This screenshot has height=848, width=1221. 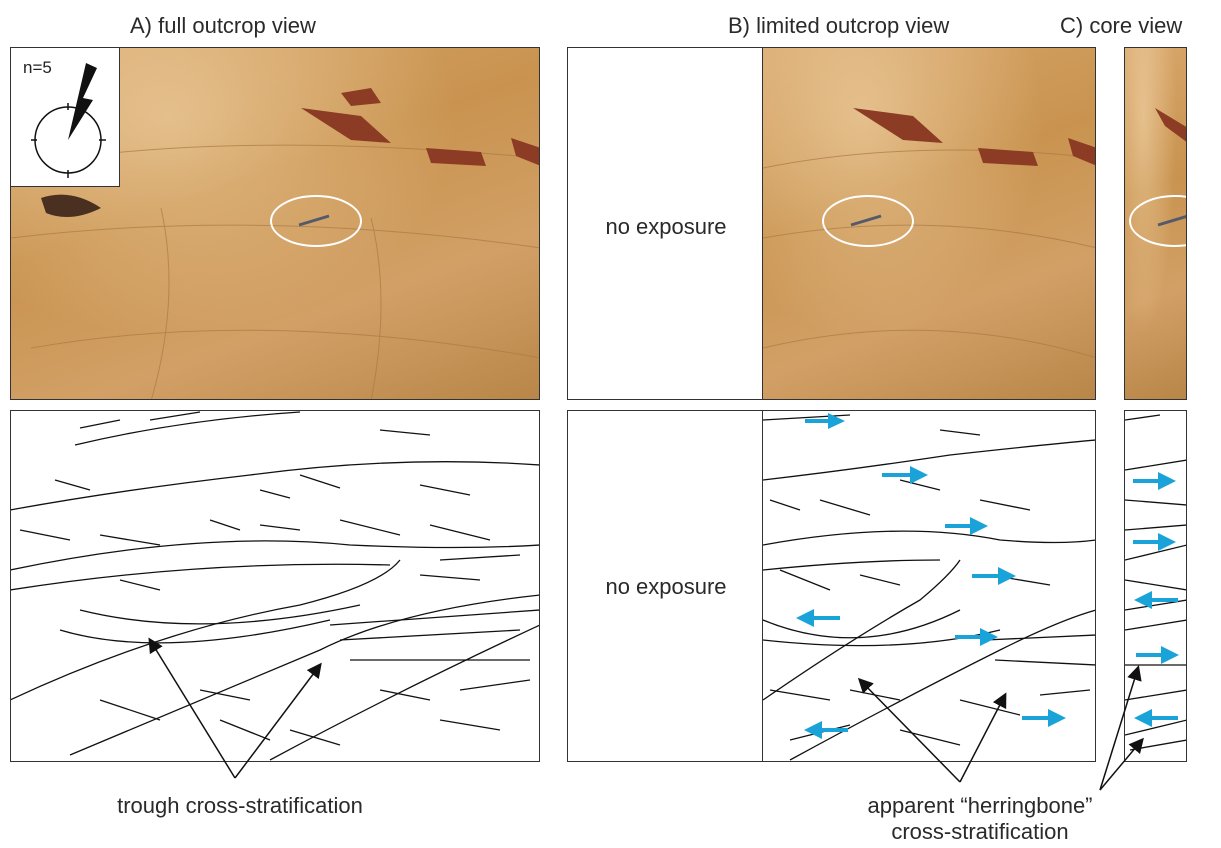 What do you see at coordinates (929, 233) in the screenshot?
I see `photo-b-details` at bounding box center [929, 233].